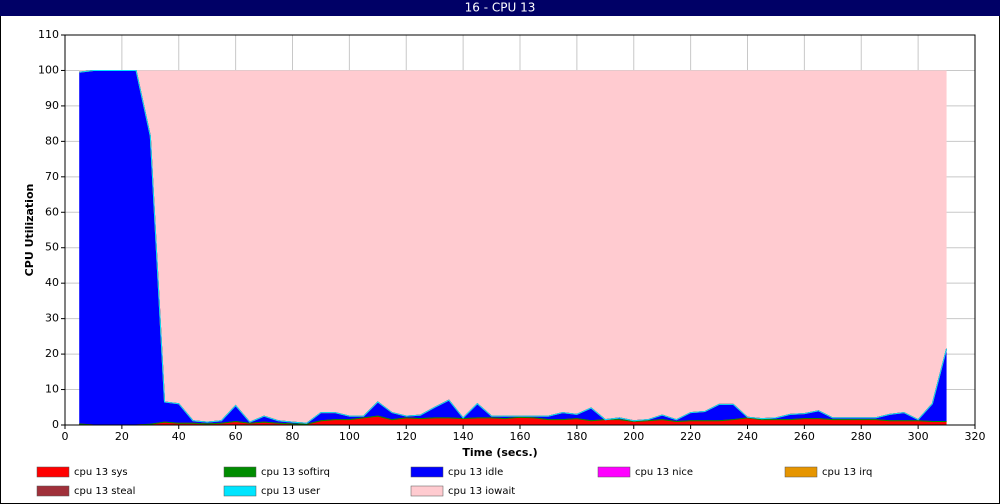 This screenshot has height=504, width=1000. Describe the element at coordinates (52, 176) in the screenshot. I see `y-tick-label: 70` at that location.